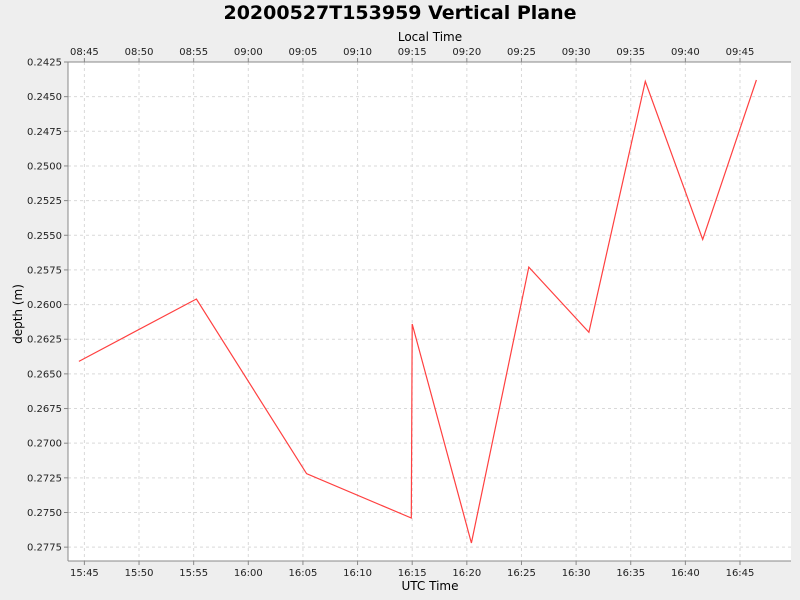 The image size is (800, 600). Describe the element at coordinates (466, 52) in the screenshot. I see `x2-tick-label: 09:20` at that location.